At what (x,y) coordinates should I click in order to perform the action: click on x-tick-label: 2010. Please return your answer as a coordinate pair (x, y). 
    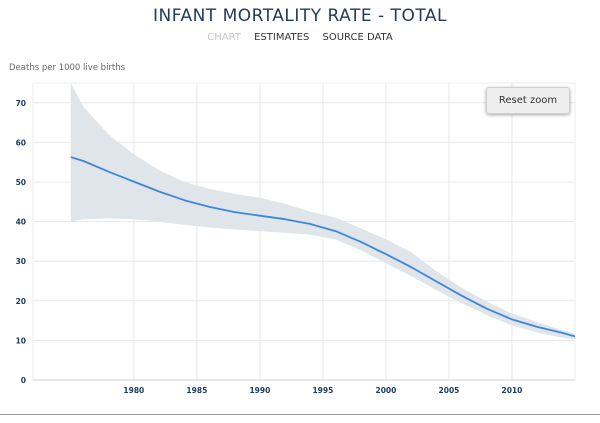
    Looking at the image, I should click on (512, 390).